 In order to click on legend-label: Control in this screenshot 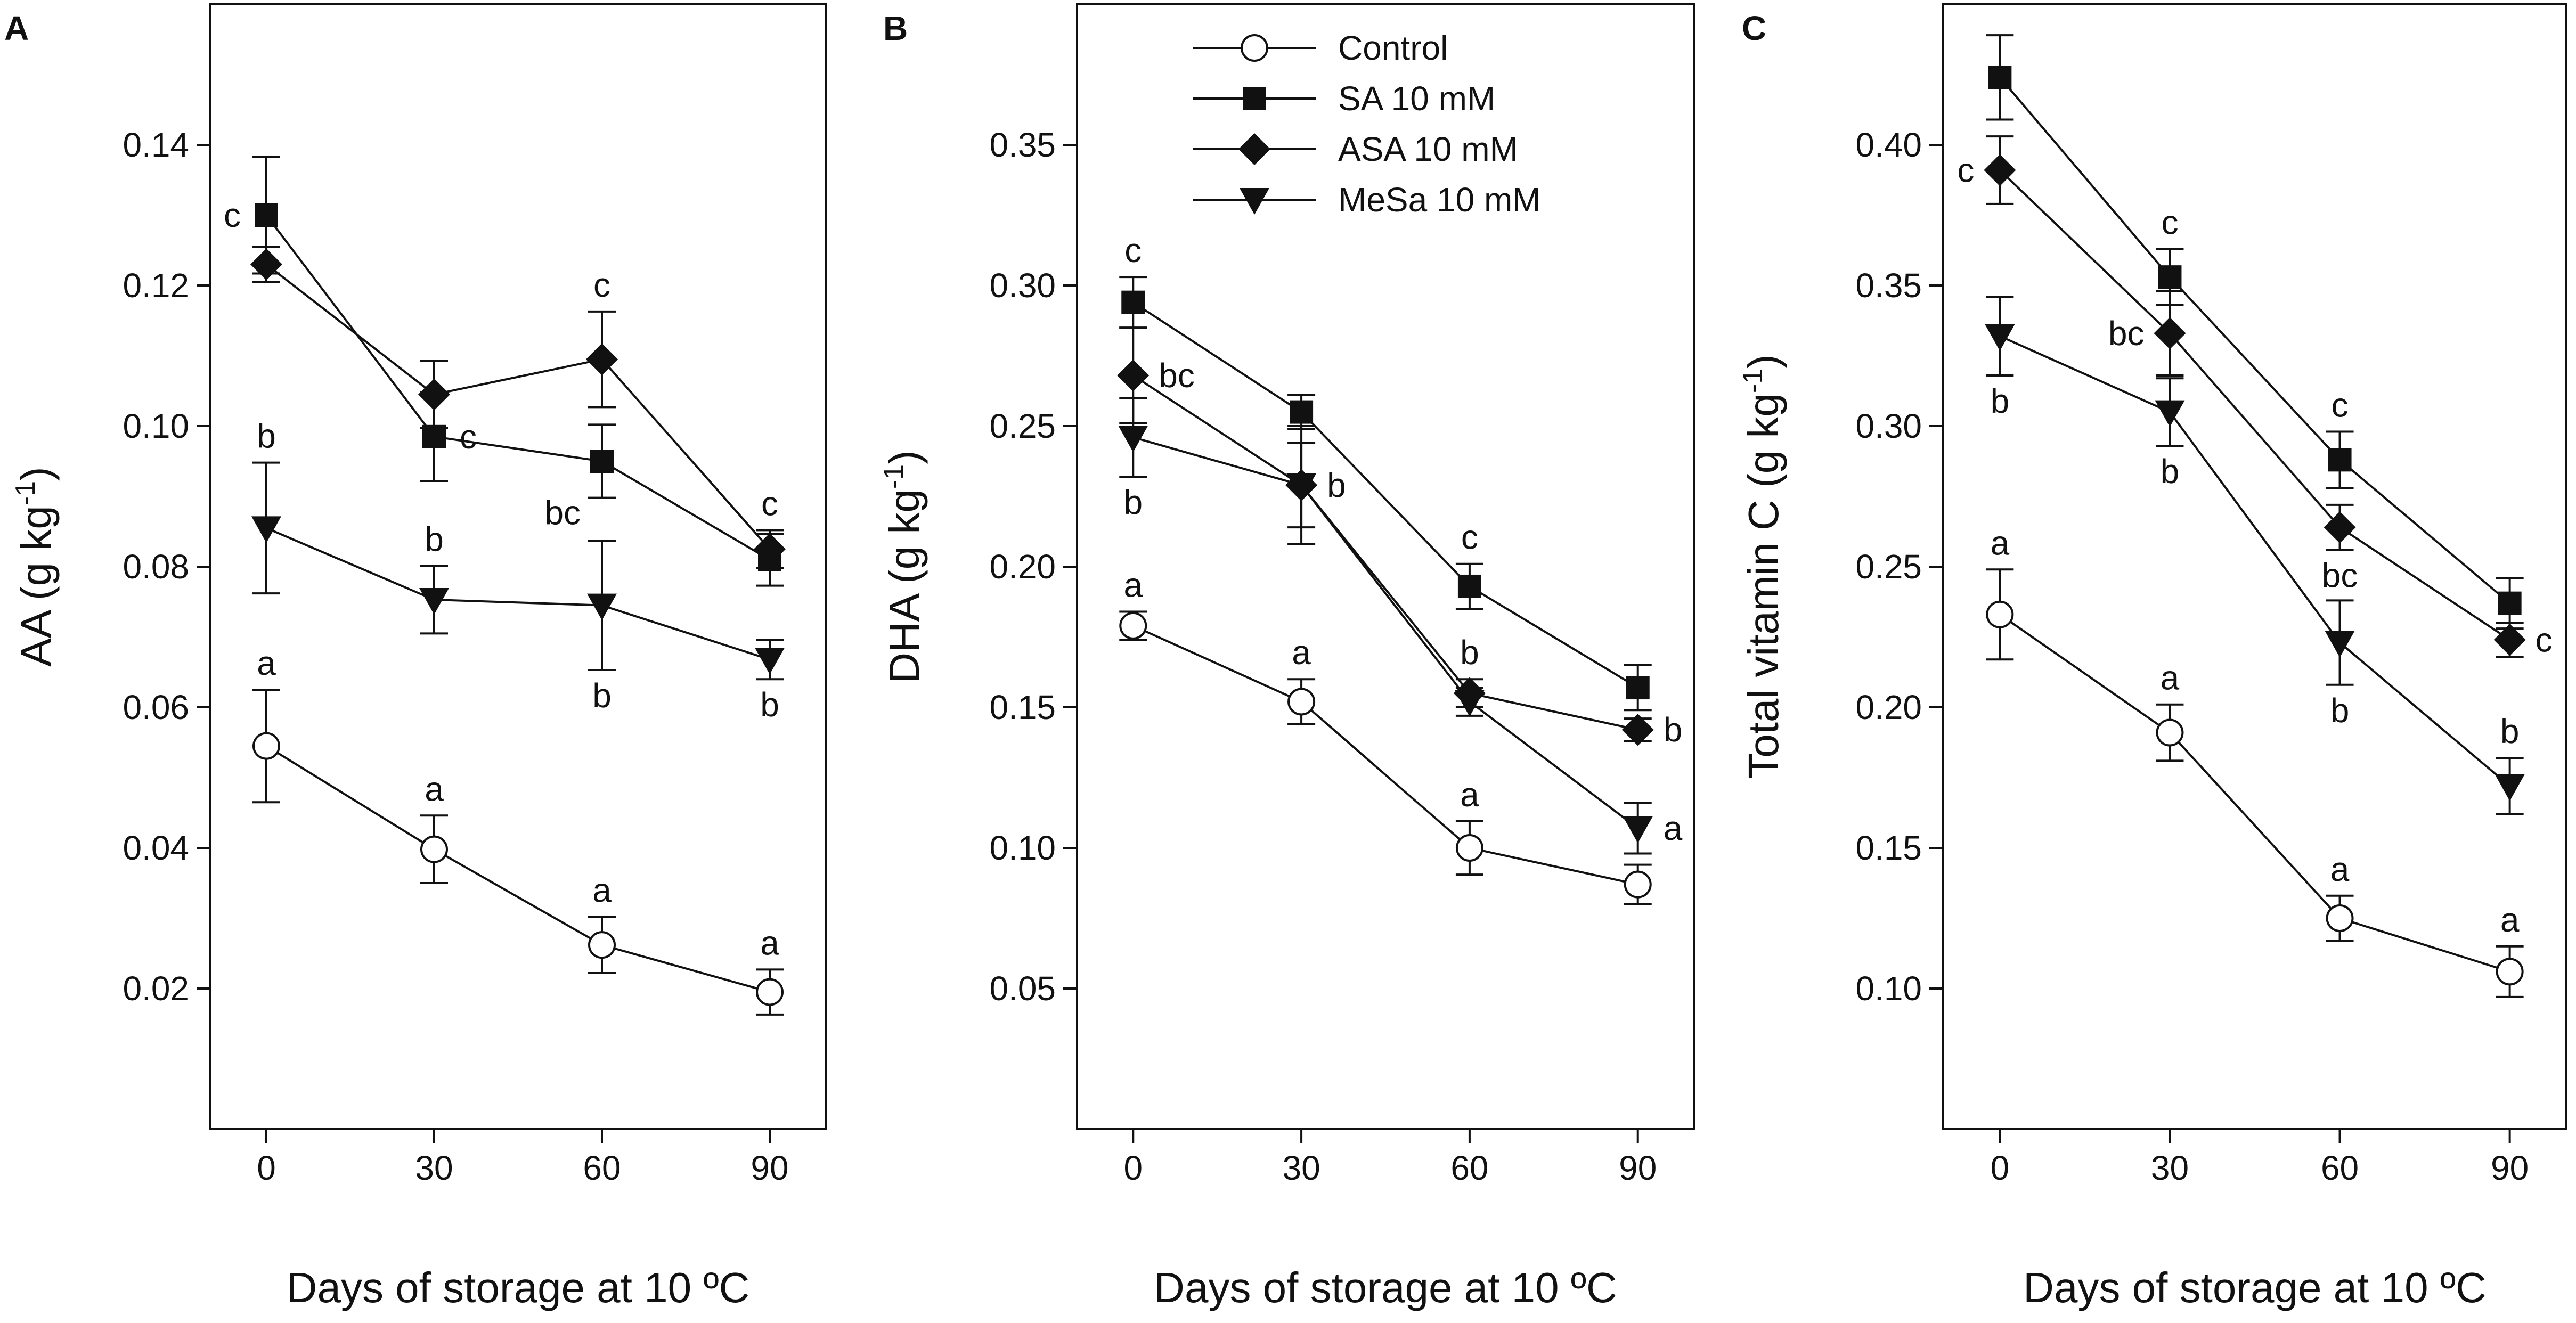, I will do `click(1393, 48)`.